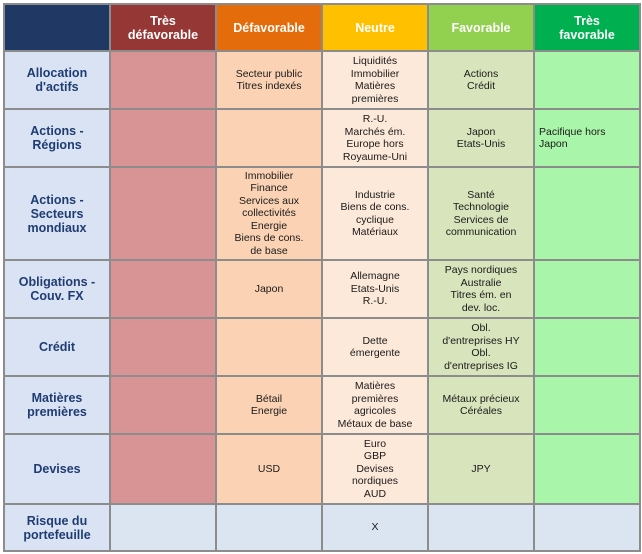 The image size is (642, 554). What do you see at coordinates (57, 145) in the screenshot?
I see `cell-line: Régions` at bounding box center [57, 145].